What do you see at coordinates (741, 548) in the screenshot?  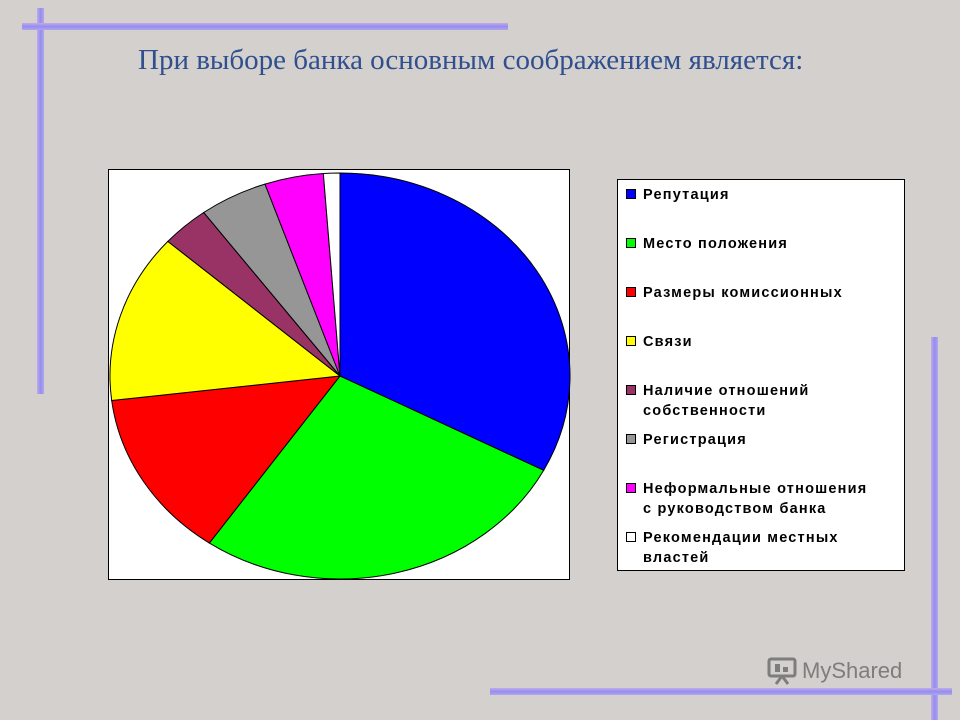 I see `legend-label: Рекомендации местных властей` at bounding box center [741, 548].